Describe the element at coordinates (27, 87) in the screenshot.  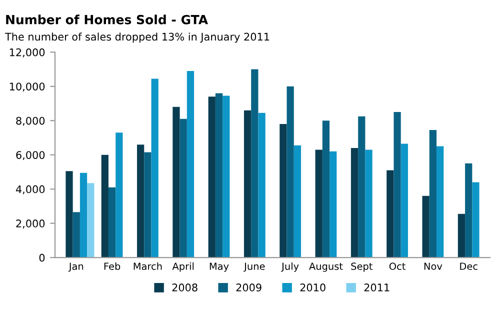
I see `y-tick-label: 10,000` at that location.